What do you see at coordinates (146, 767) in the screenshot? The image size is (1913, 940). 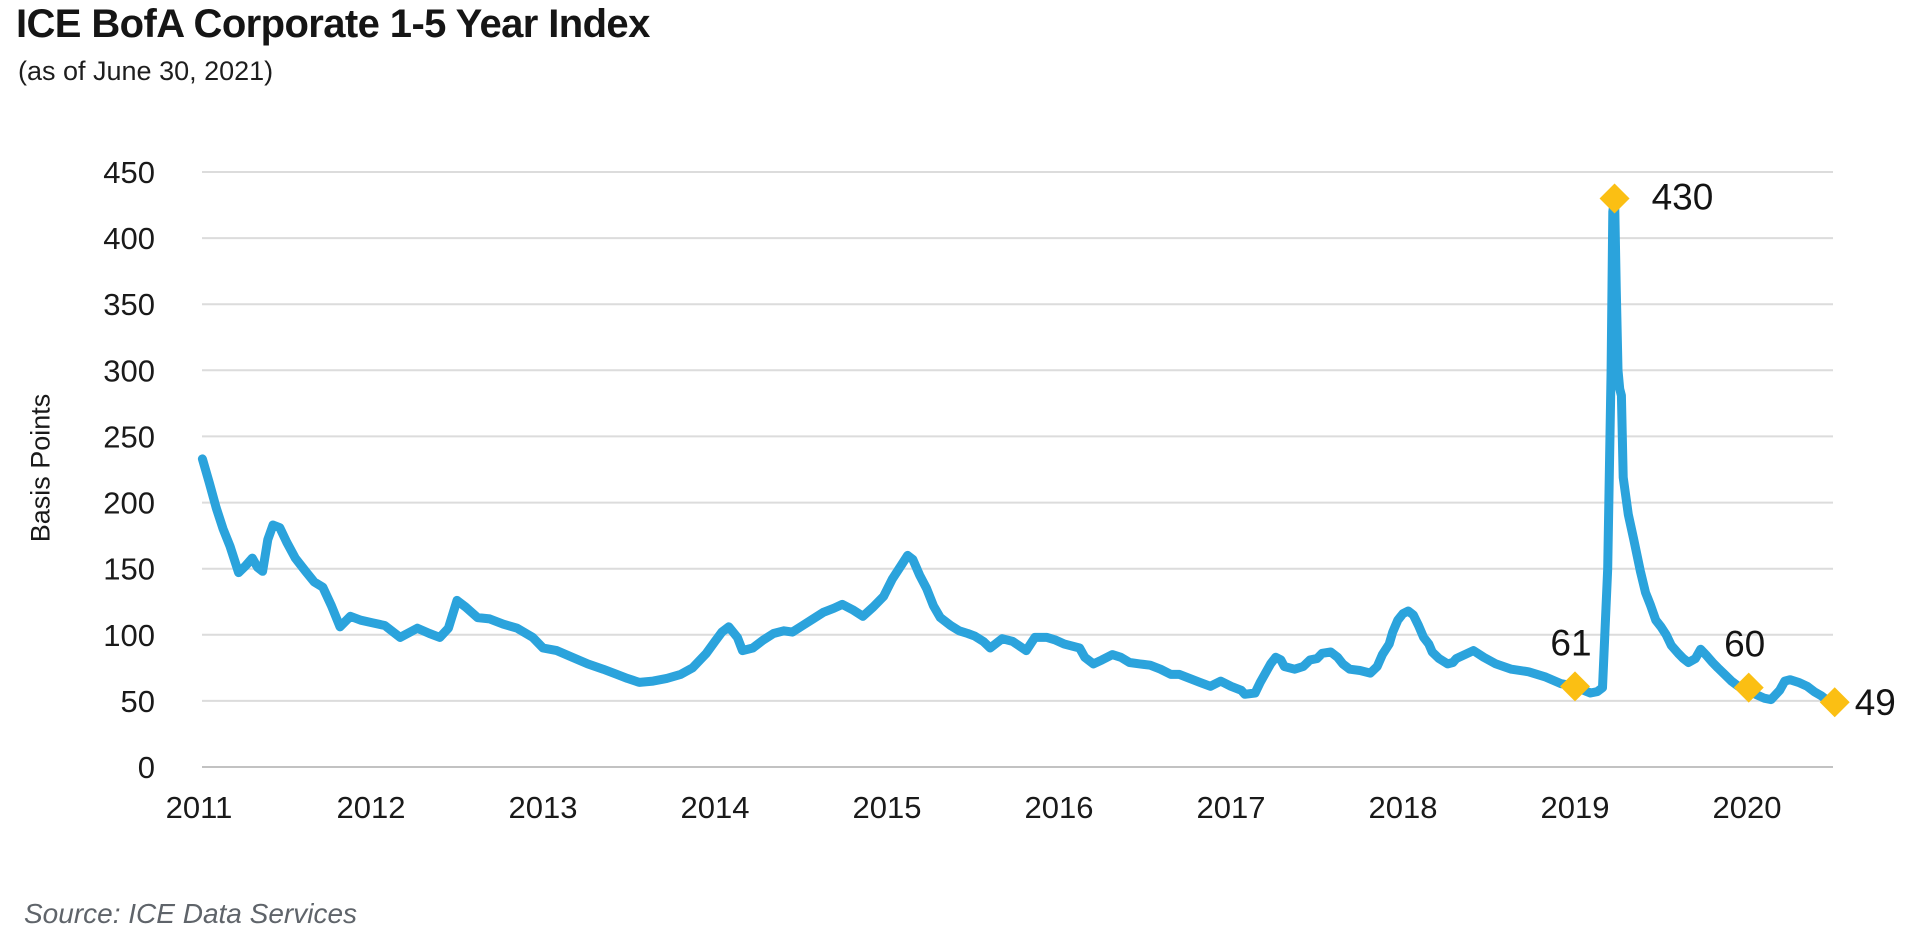 I see `y-tick-label: 0` at bounding box center [146, 767].